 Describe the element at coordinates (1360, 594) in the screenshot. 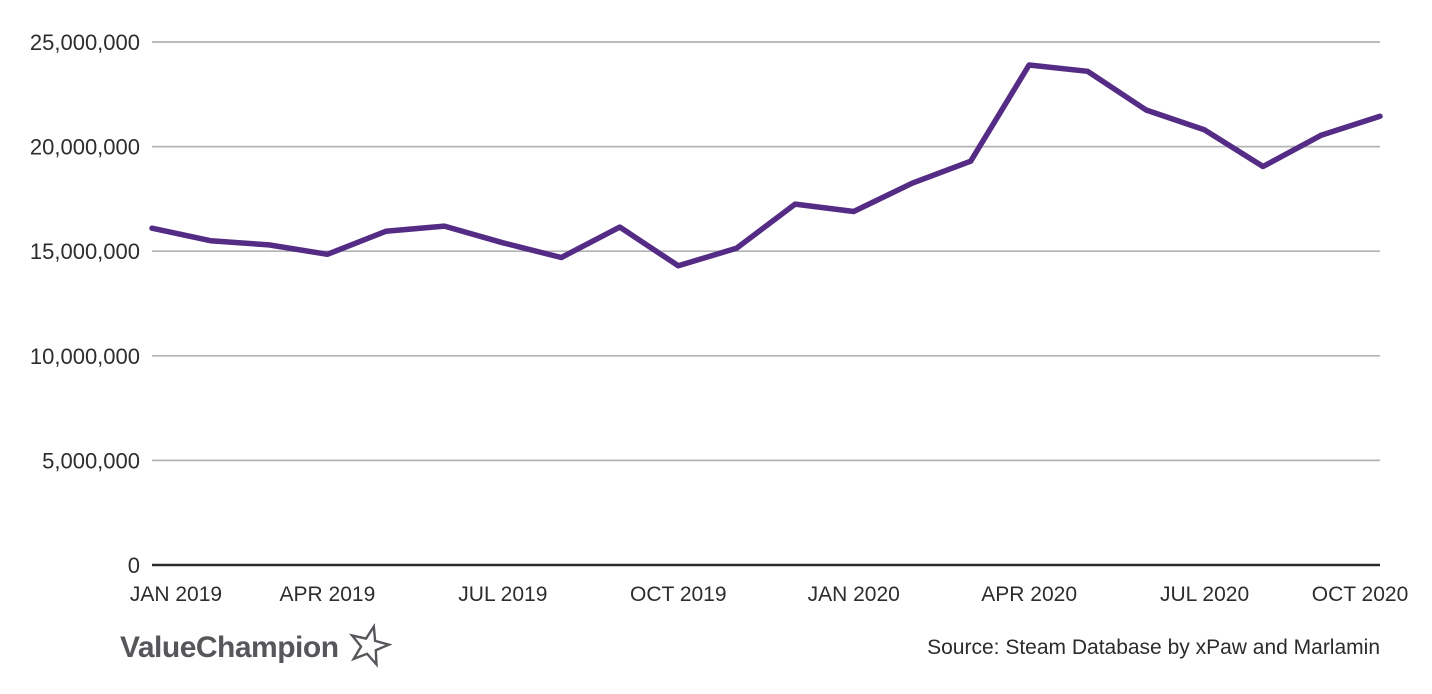

I see `x-axis-tick-label: OCT 2020` at that location.